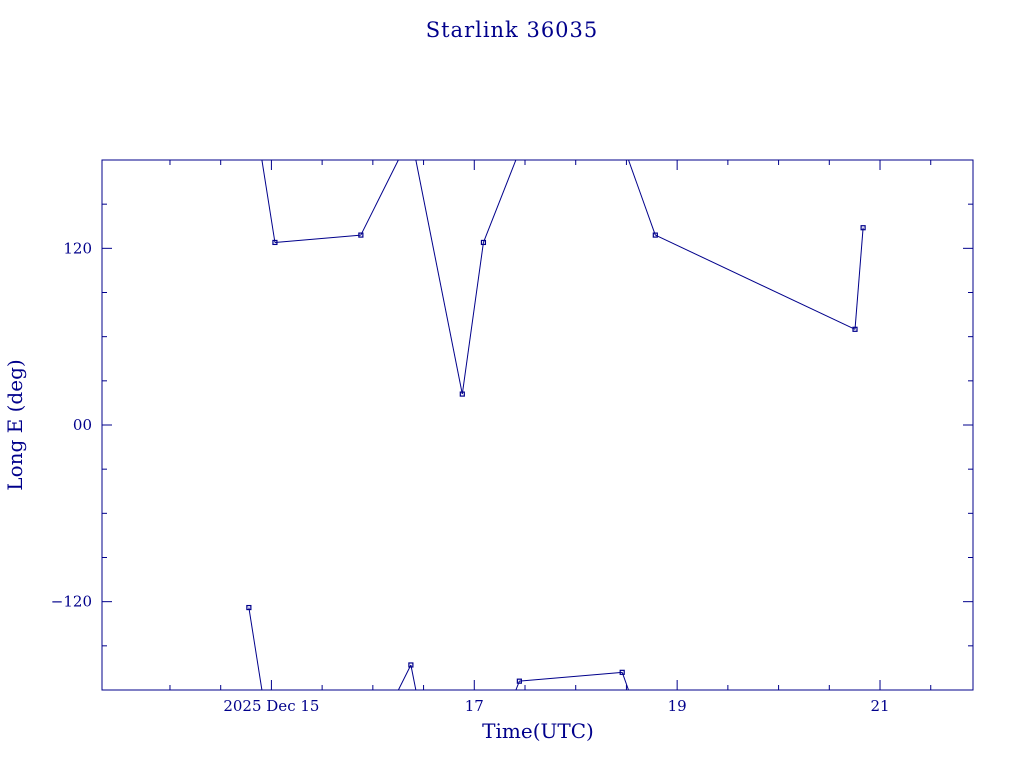  What do you see at coordinates (512, 30) in the screenshot?
I see `chart-title: Starlink 36035` at bounding box center [512, 30].